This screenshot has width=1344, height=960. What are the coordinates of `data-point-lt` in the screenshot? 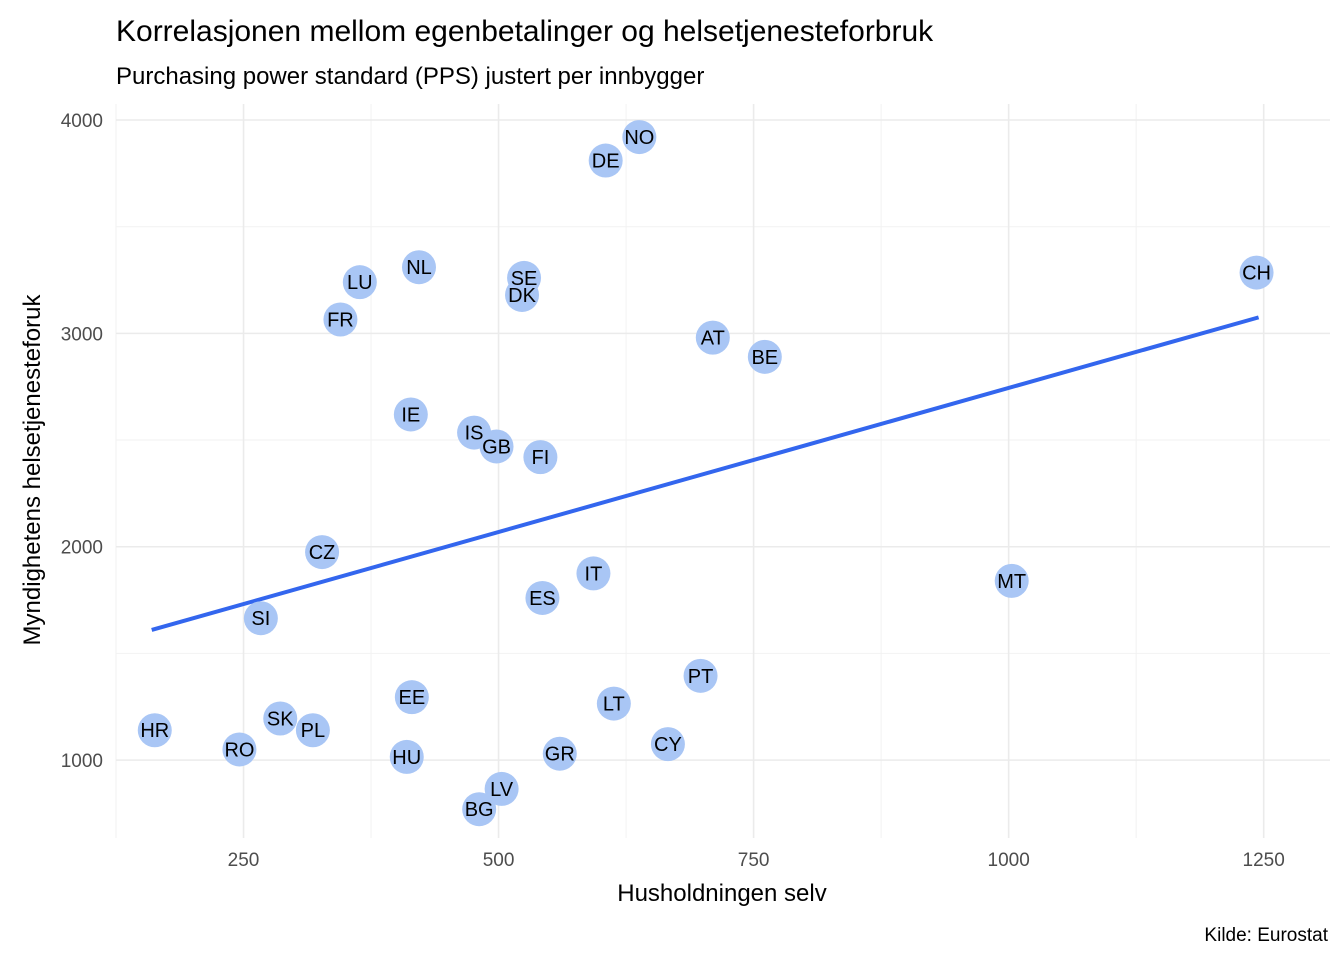 It's located at (613, 703).